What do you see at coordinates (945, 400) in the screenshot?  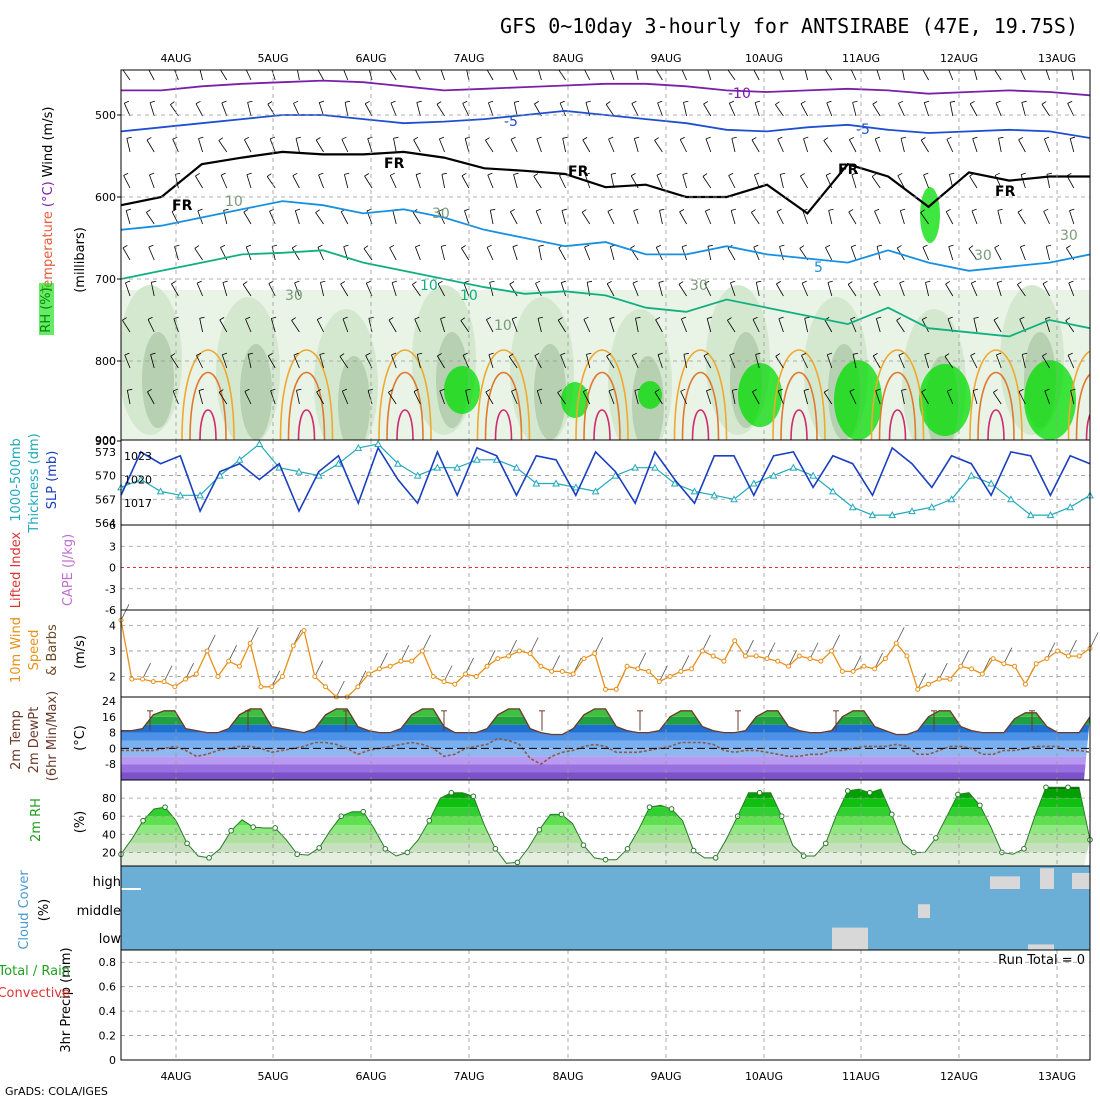 I see `rh-shade-green` at bounding box center [945, 400].